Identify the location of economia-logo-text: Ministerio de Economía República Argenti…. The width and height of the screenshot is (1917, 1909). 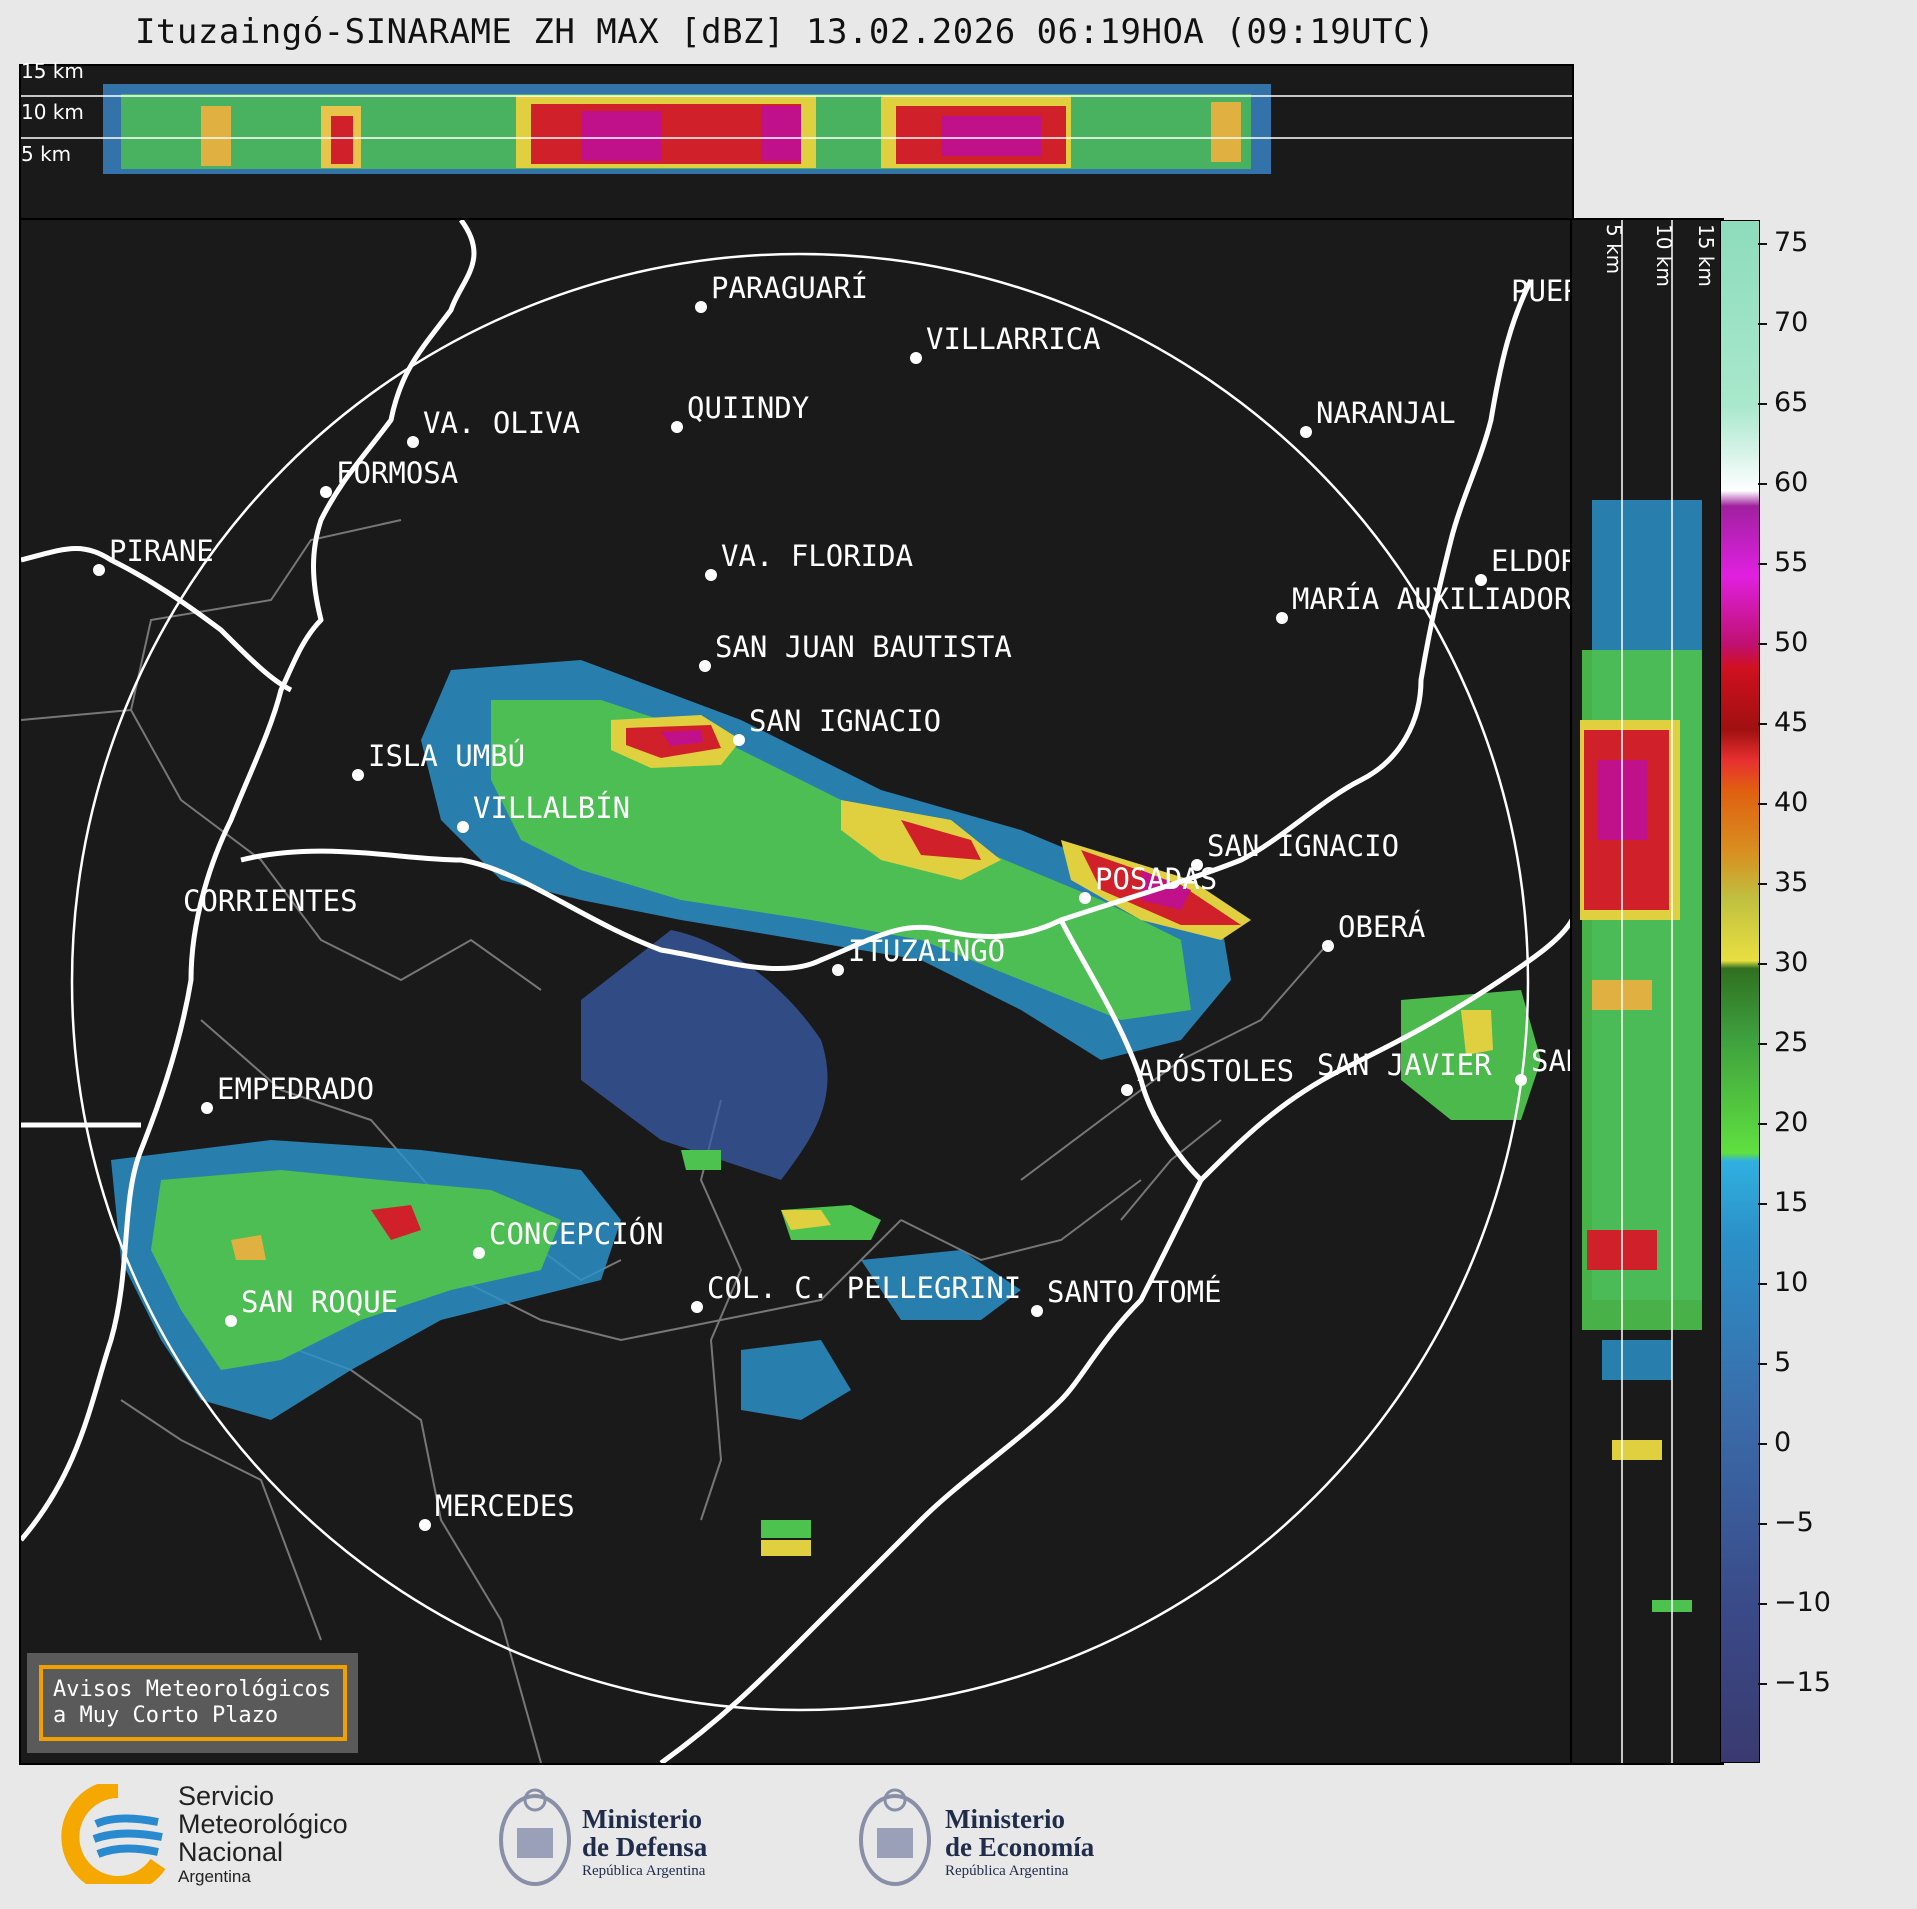
(1020, 1841).